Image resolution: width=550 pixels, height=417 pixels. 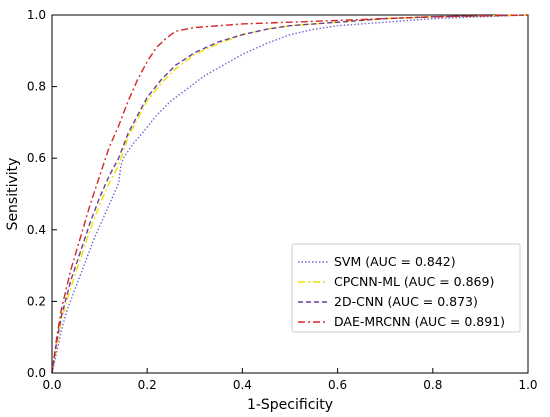 What do you see at coordinates (147, 385) in the screenshot?
I see `x-tick-label: 0.2` at bounding box center [147, 385].